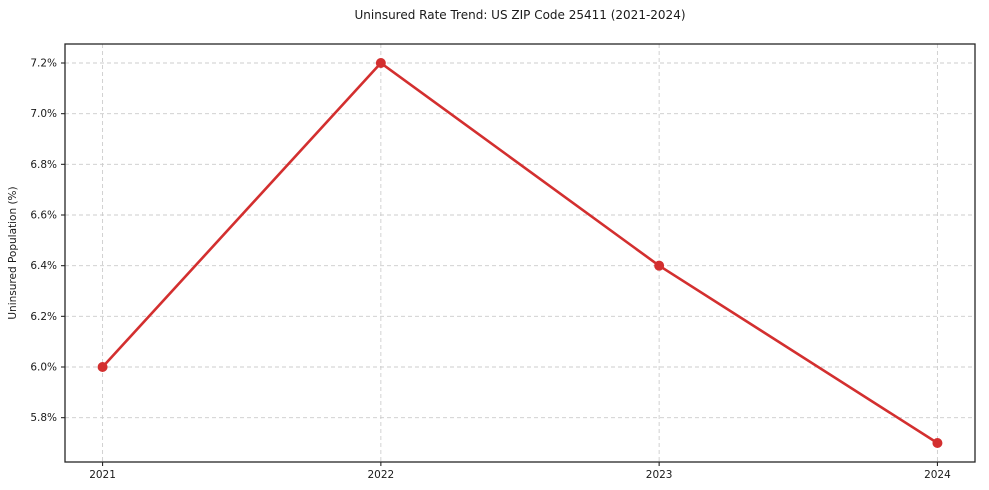 The height and width of the screenshot is (490, 989). What do you see at coordinates (43, 368) in the screenshot?
I see `y-tick-label: 6.0%` at bounding box center [43, 368].